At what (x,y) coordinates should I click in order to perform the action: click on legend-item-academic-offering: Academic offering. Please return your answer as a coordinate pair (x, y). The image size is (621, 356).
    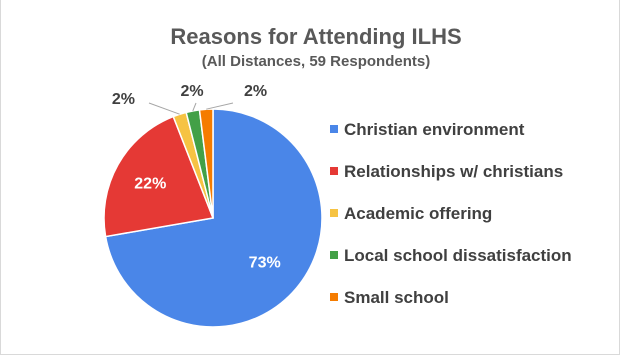
    Looking at the image, I should click on (411, 213).